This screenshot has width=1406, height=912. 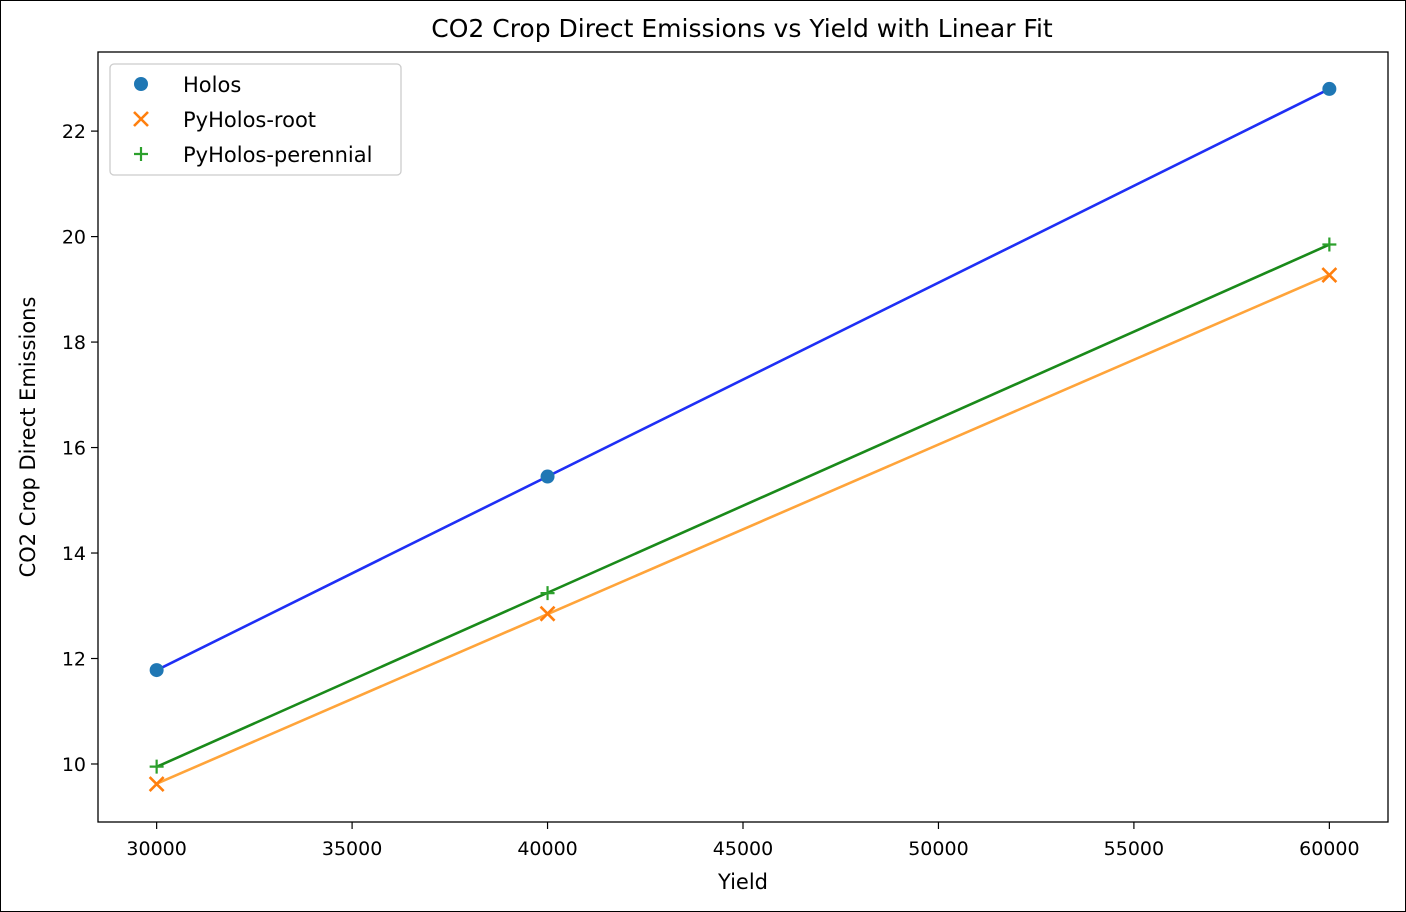 I want to click on x-tick-label: 50000, so click(x=938, y=849).